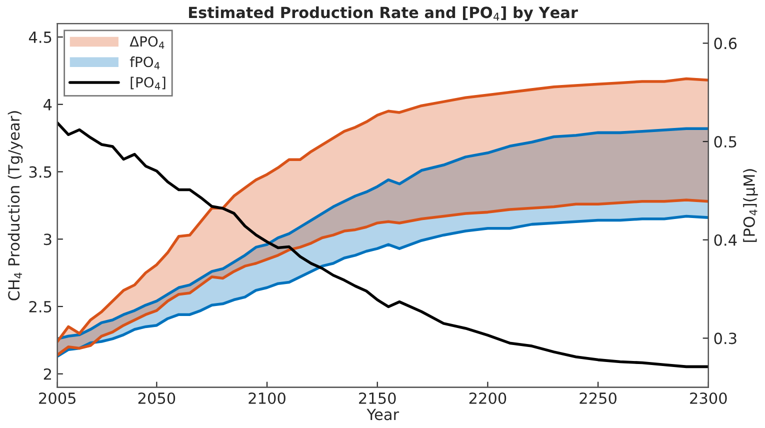  I want to click on x-tick-label: 2050, so click(157, 398).